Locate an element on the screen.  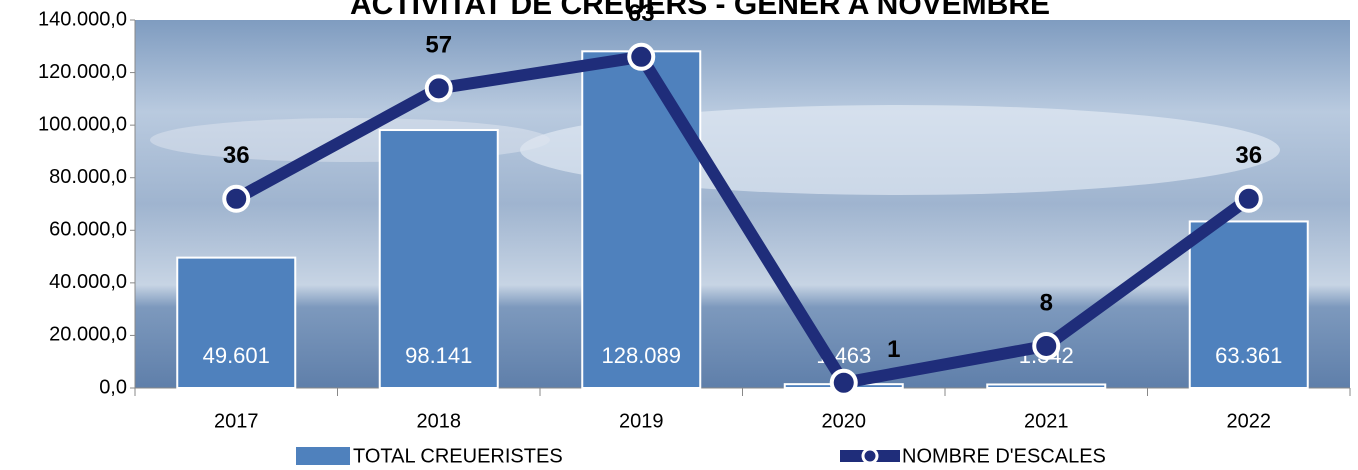
y-tick-label: 60.000,0 is located at coordinates (88, 230).